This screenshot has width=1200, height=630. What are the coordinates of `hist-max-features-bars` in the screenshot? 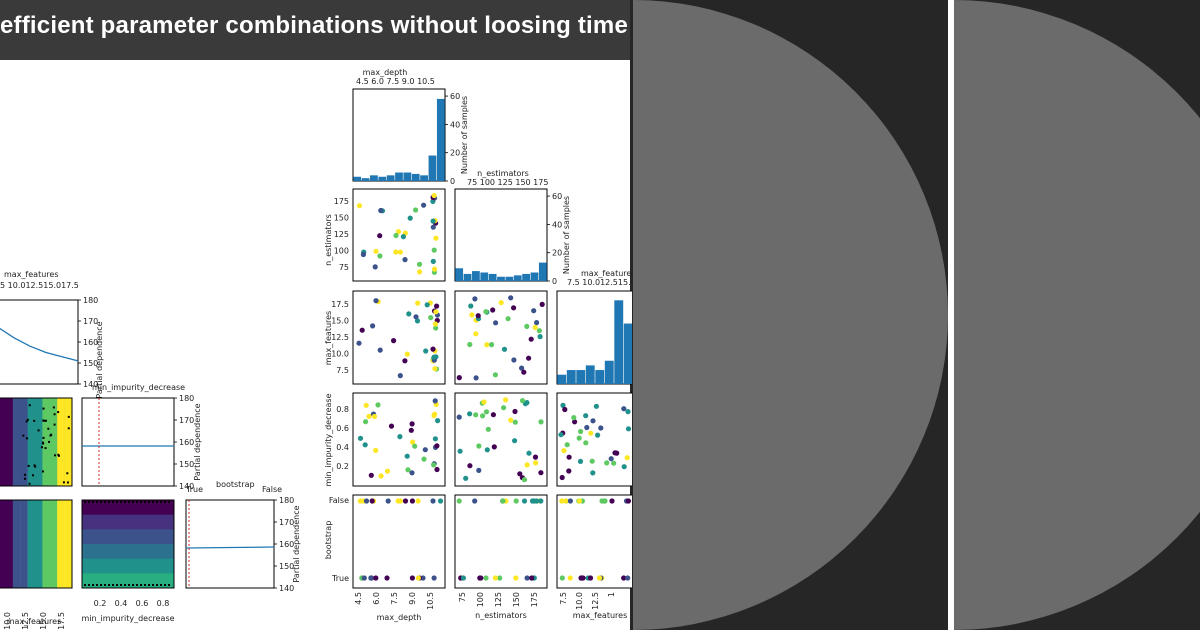 It's located at (594, 342).